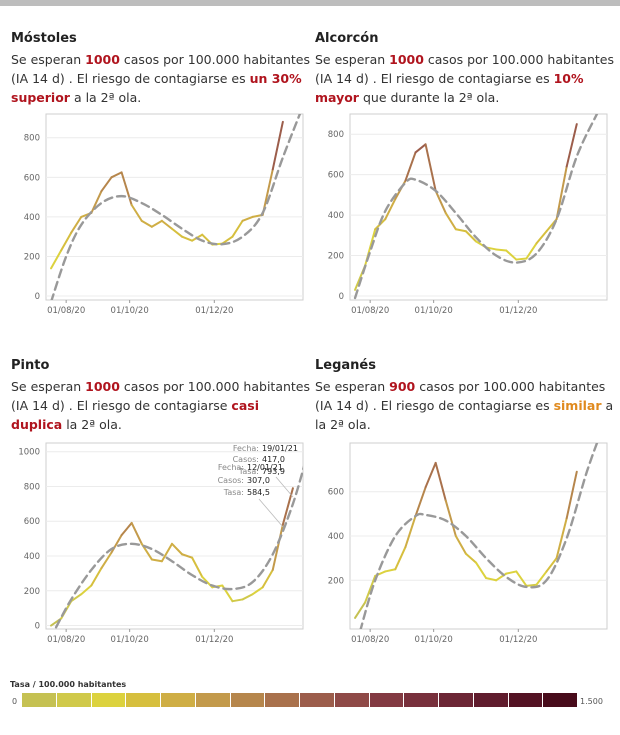 This screenshot has width=620, height=735. I want to click on y-tick-label: 1000, so click(29, 453).